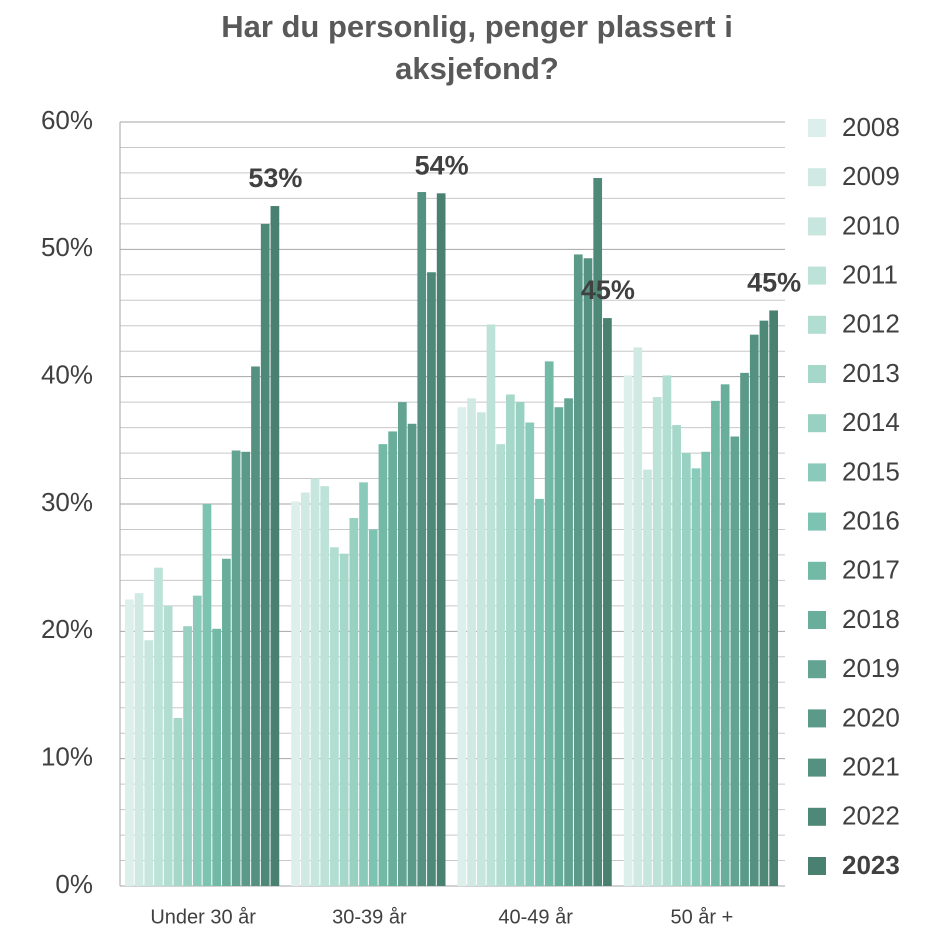  What do you see at coordinates (701, 917) in the screenshot?
I see `x-tick-label: 50 år +` at bounding box center [701, 917].